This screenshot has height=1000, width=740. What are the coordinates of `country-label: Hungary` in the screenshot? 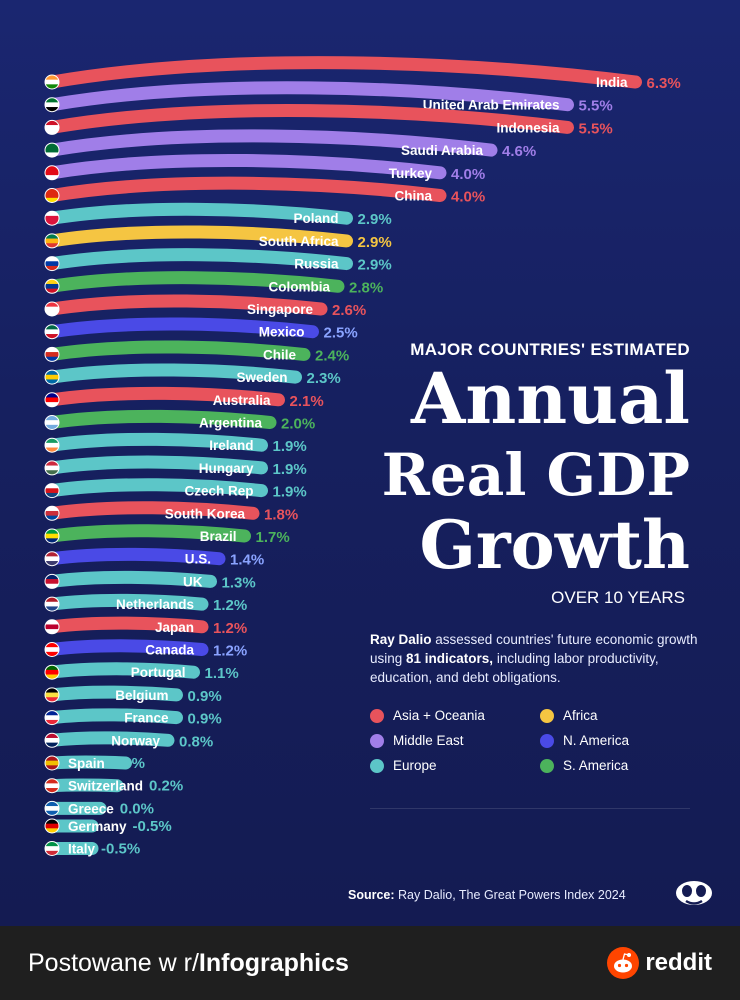 It's located at (226, 468).